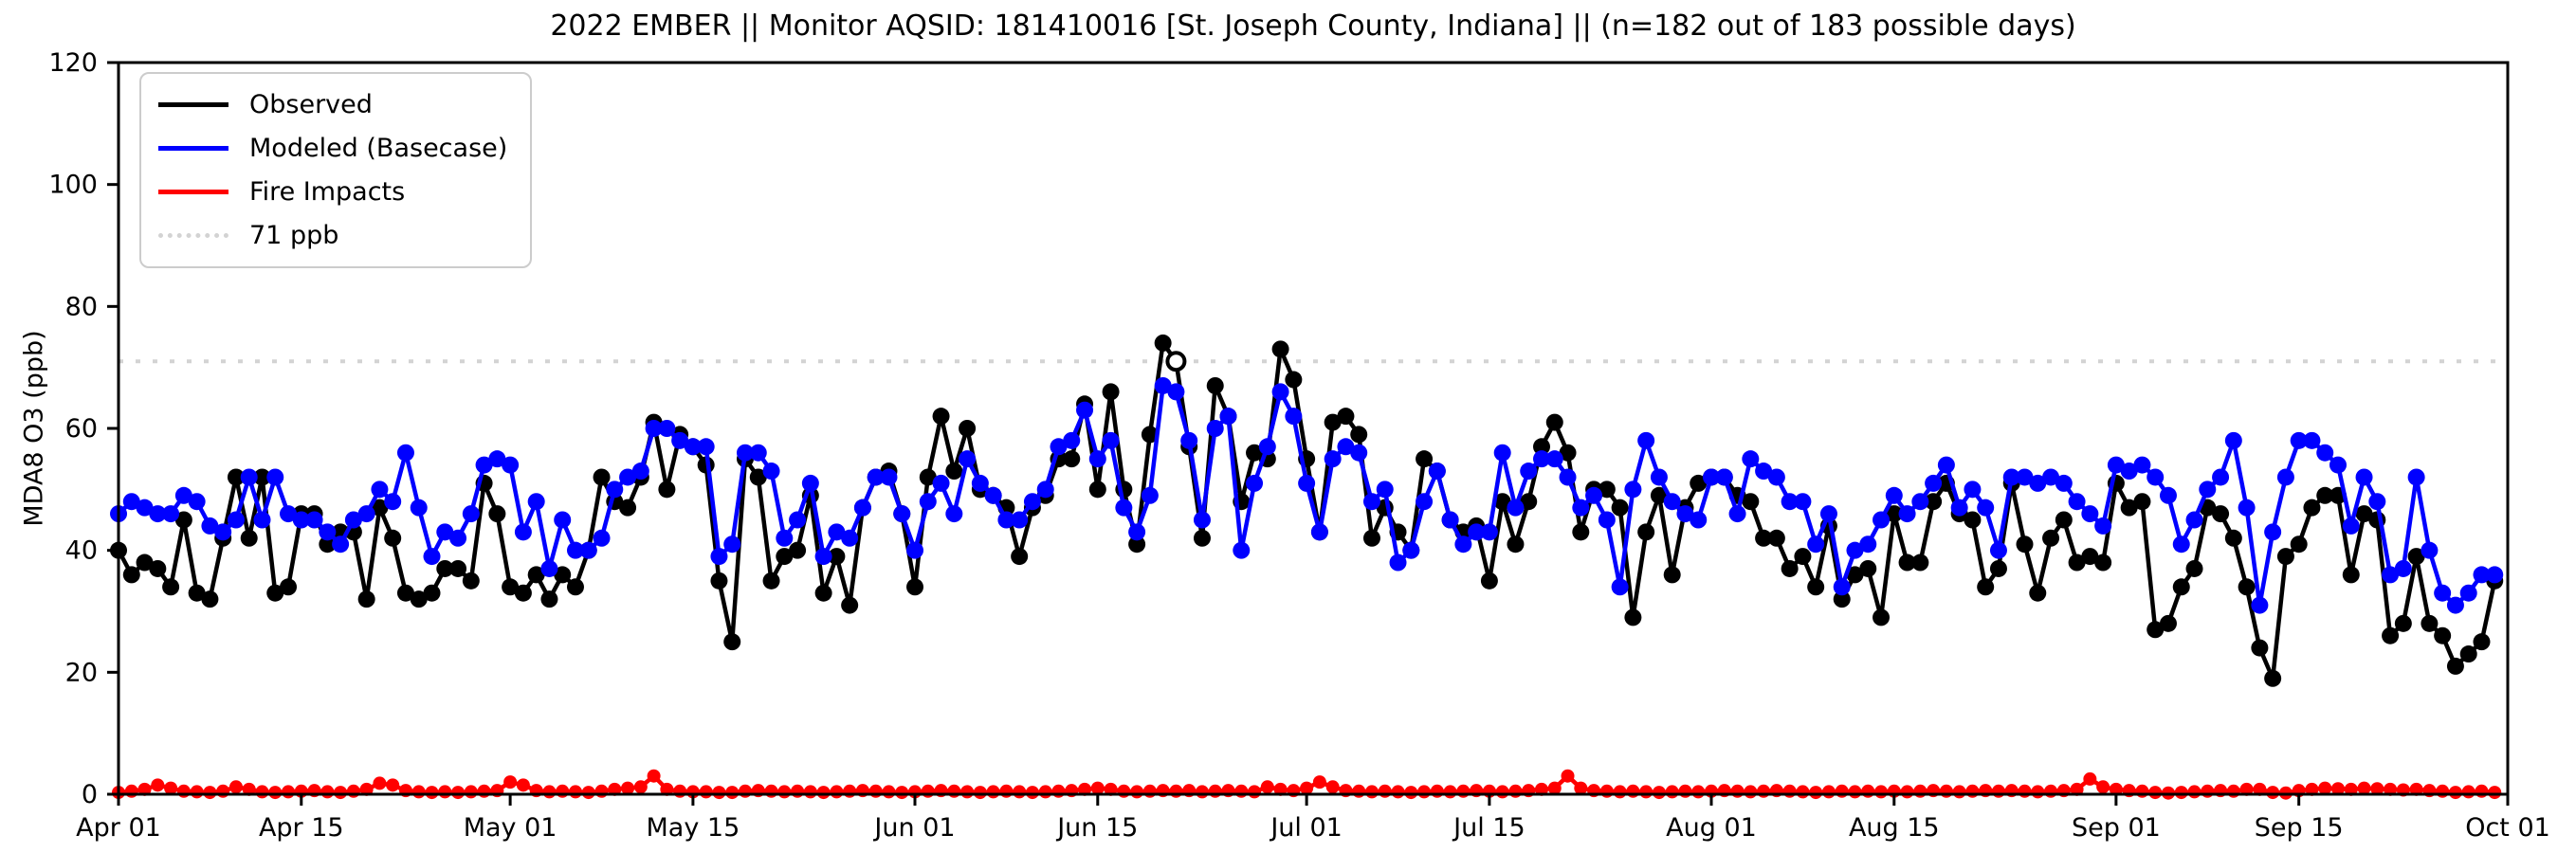 This screenshot has height=853, width=2576. What do you see at coordinates (332, 191) in the screenshot?
I see `legend-item-fire: Fire Impacts` at bounding box center [332, 191].